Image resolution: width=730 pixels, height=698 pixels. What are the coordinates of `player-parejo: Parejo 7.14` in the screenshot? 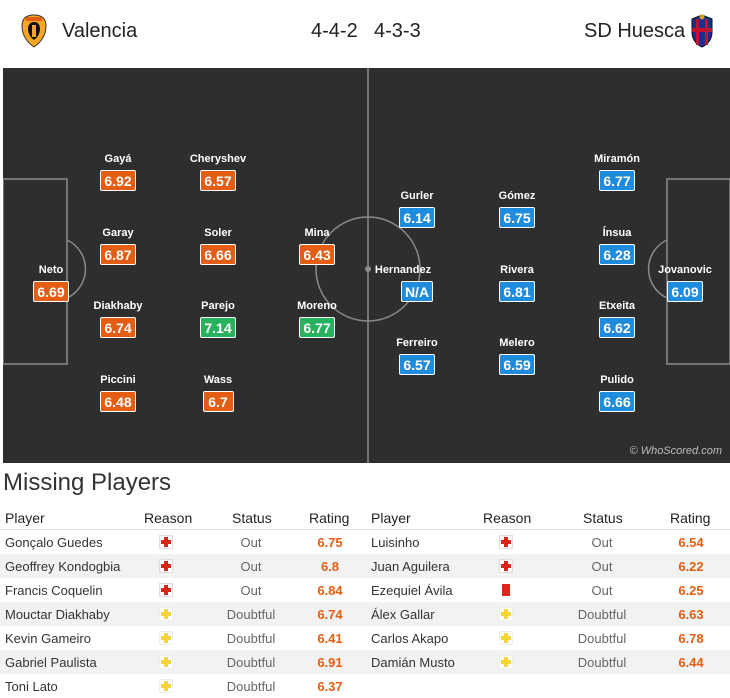 It's located at (218, 318).